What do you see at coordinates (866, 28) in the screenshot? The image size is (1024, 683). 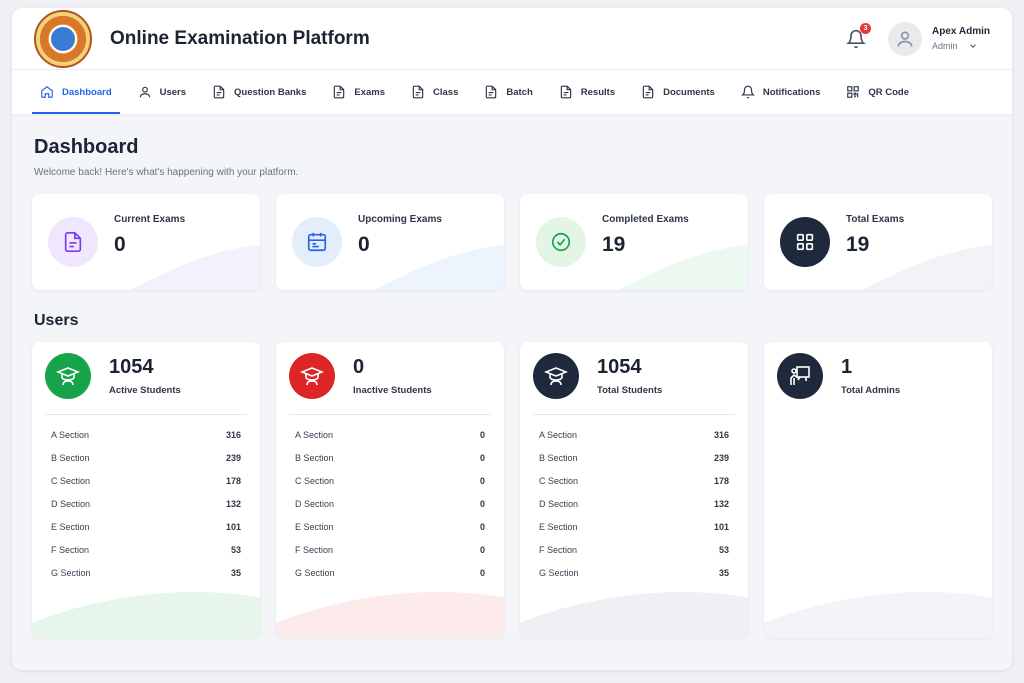 I see `notification-count-badge: 3` at bounding box center [866, 28].